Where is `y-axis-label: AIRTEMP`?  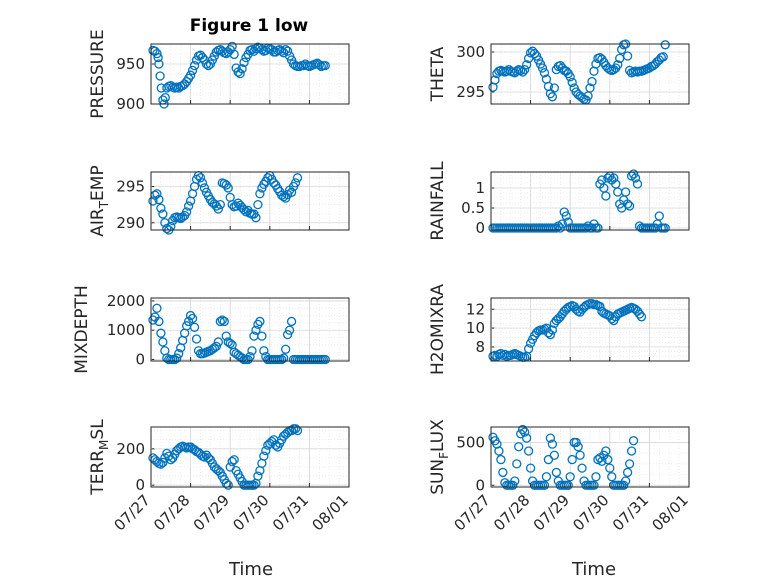
y-axis-label: AIRTEMP is located at coordinates (99, 200).